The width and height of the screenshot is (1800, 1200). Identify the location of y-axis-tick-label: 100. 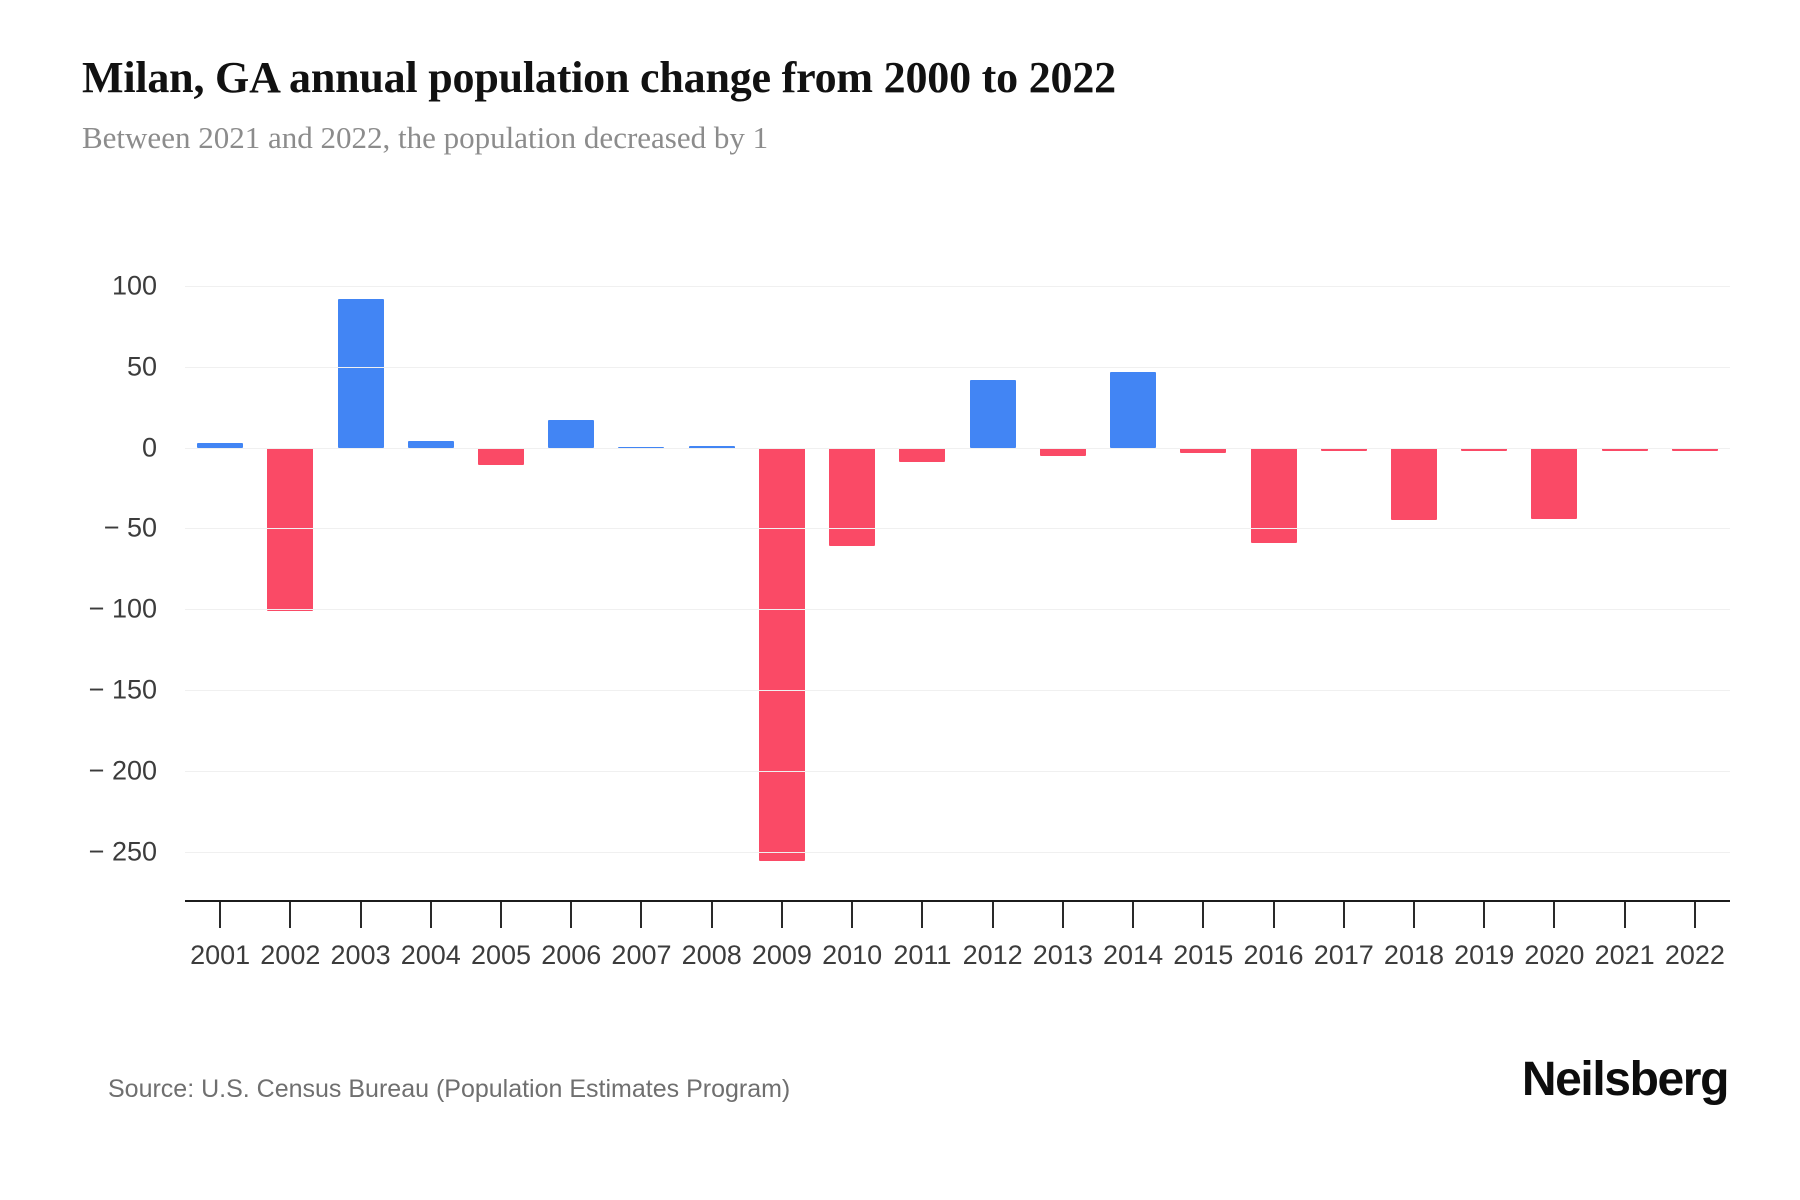
(134, 285).